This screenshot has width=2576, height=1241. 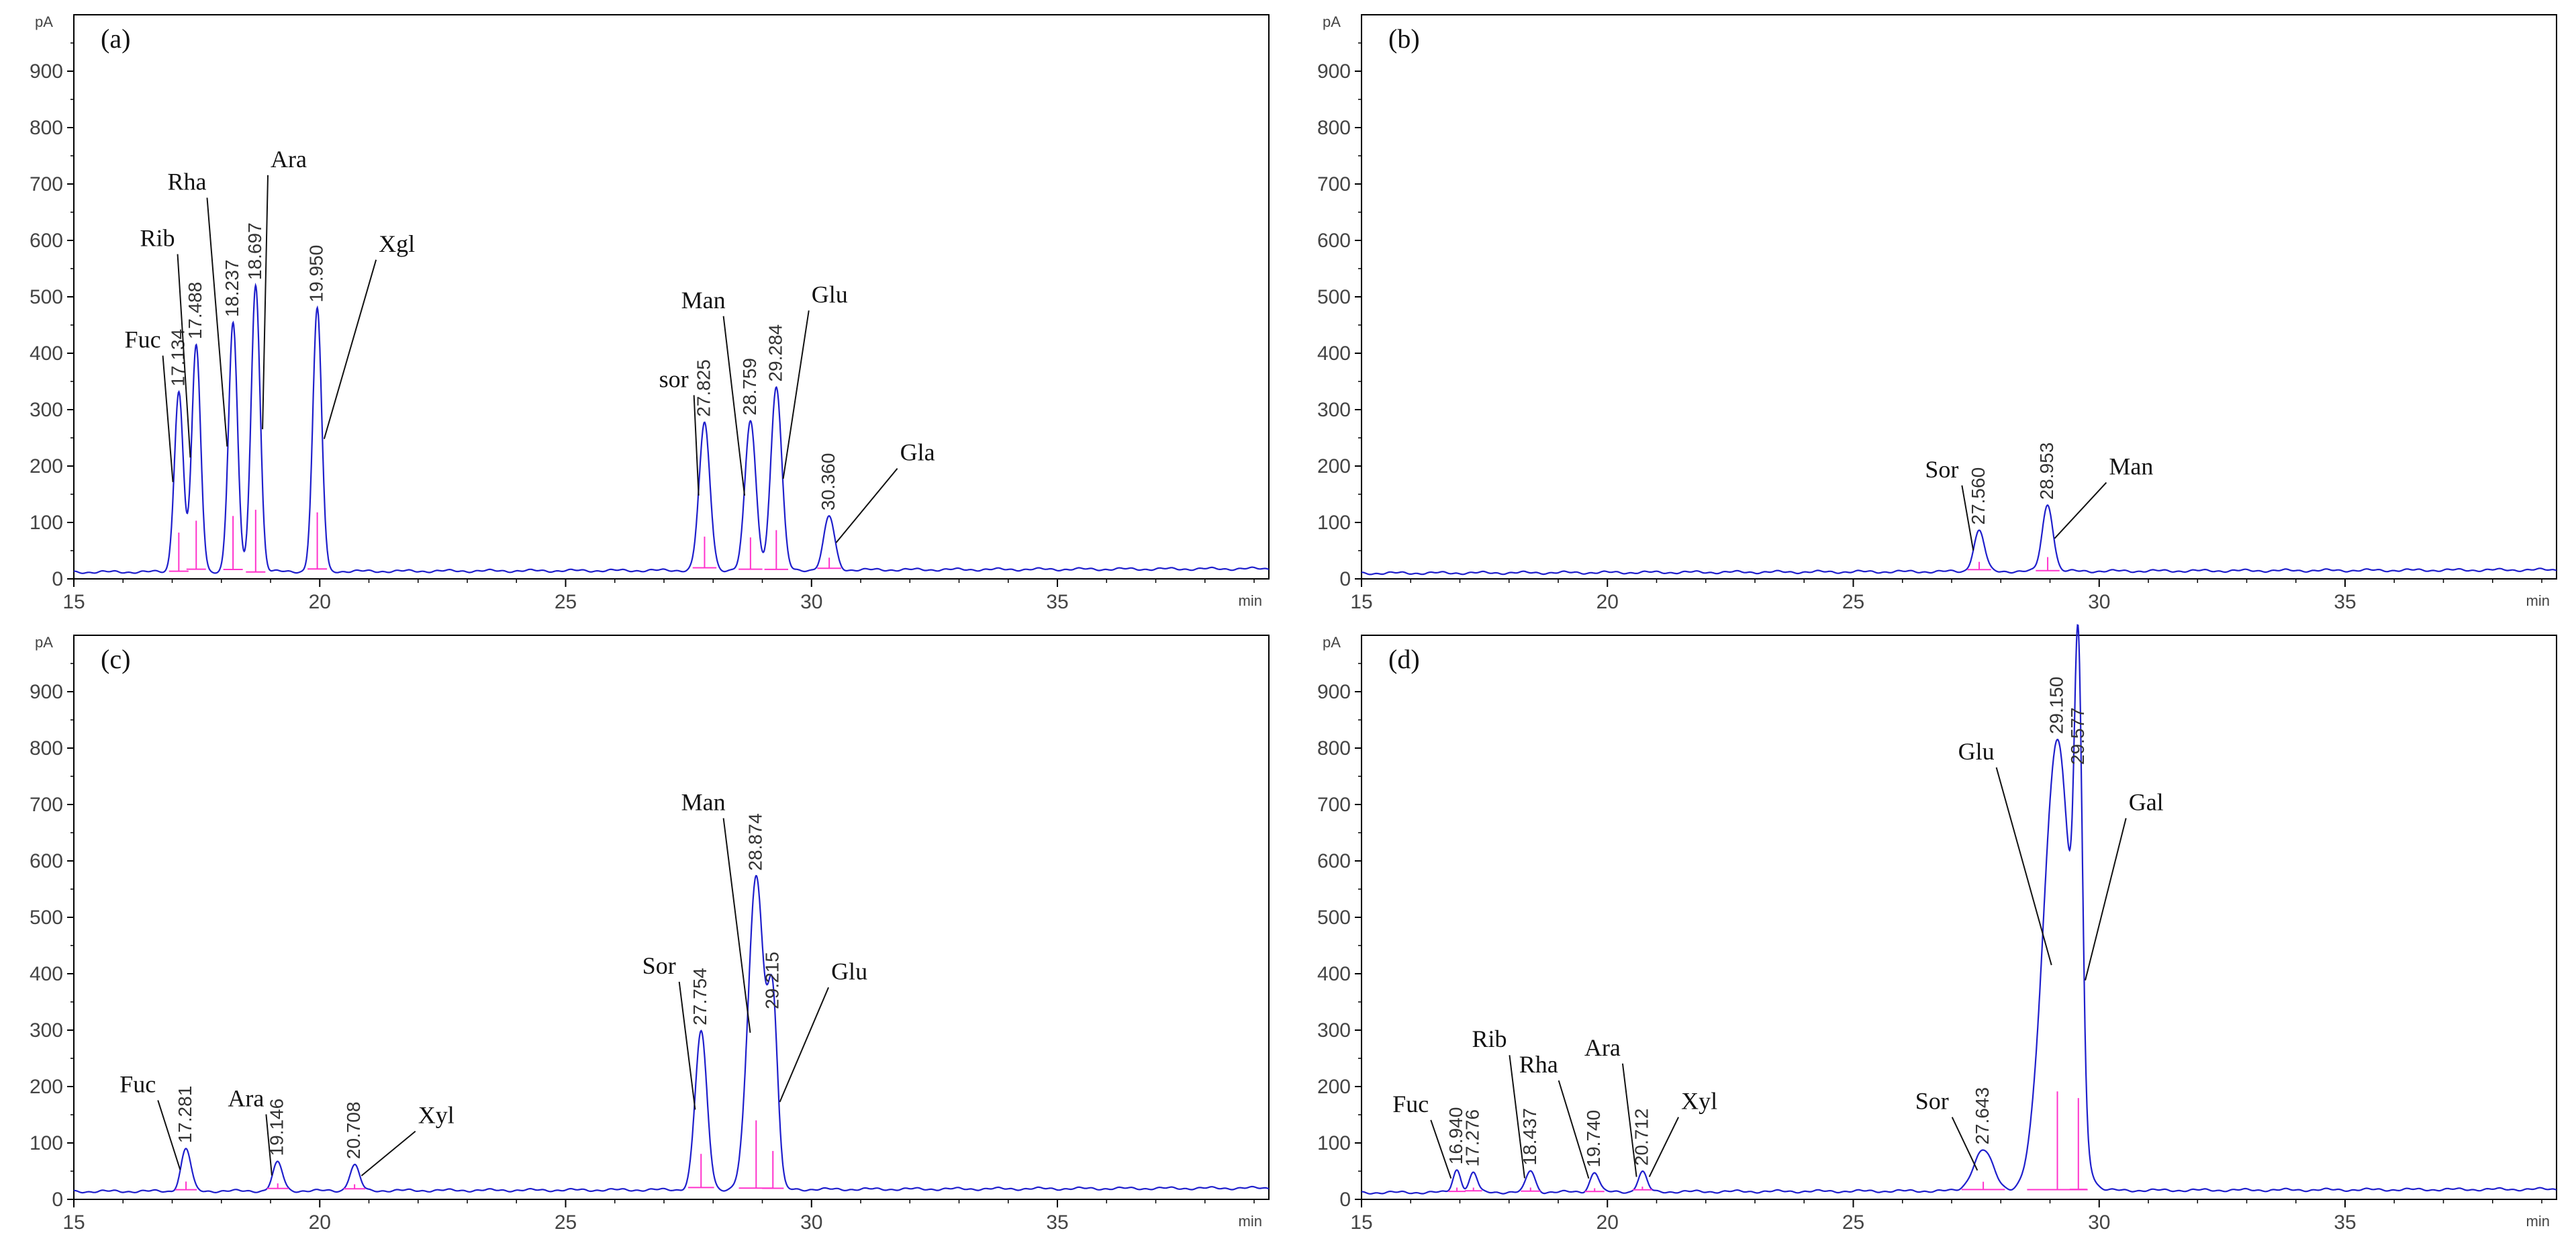 What do you see at coordinates (1699, 1101) in the screenshot?
I see `component-label: Xyl` at bounding box center [1699, 1101].